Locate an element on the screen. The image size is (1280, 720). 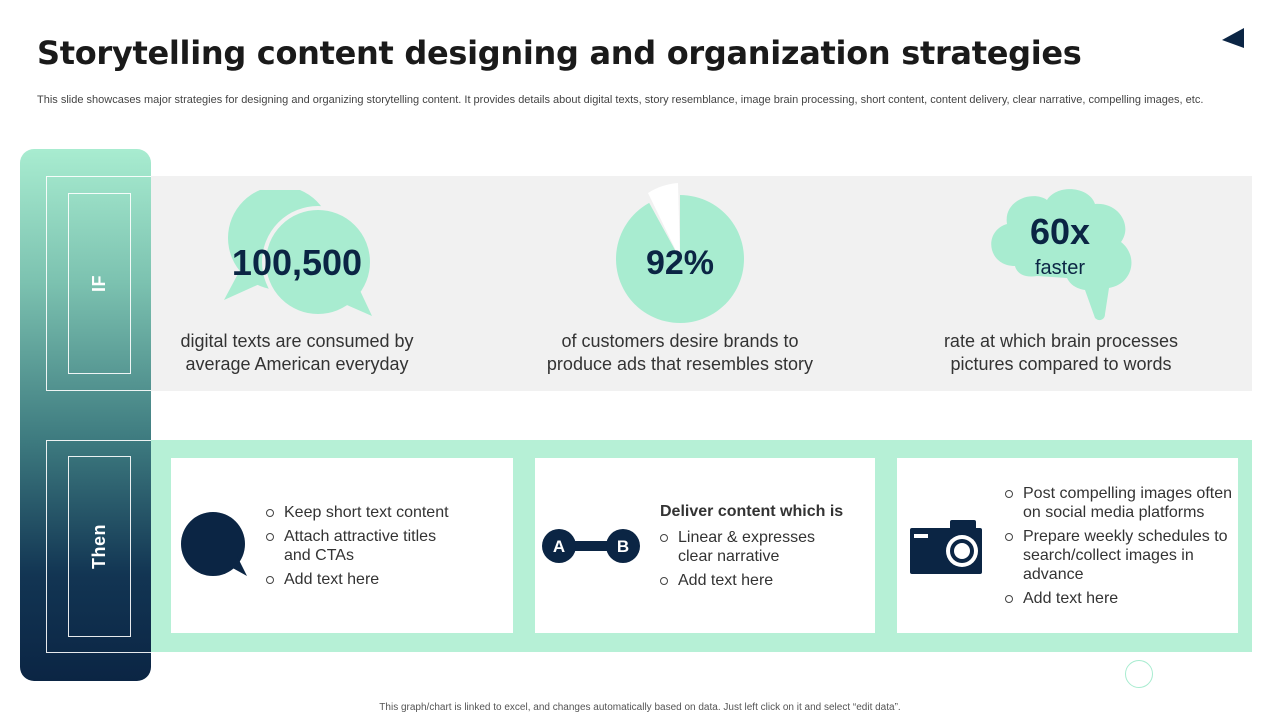
if-label: IF is located at coordinates (99, 283).